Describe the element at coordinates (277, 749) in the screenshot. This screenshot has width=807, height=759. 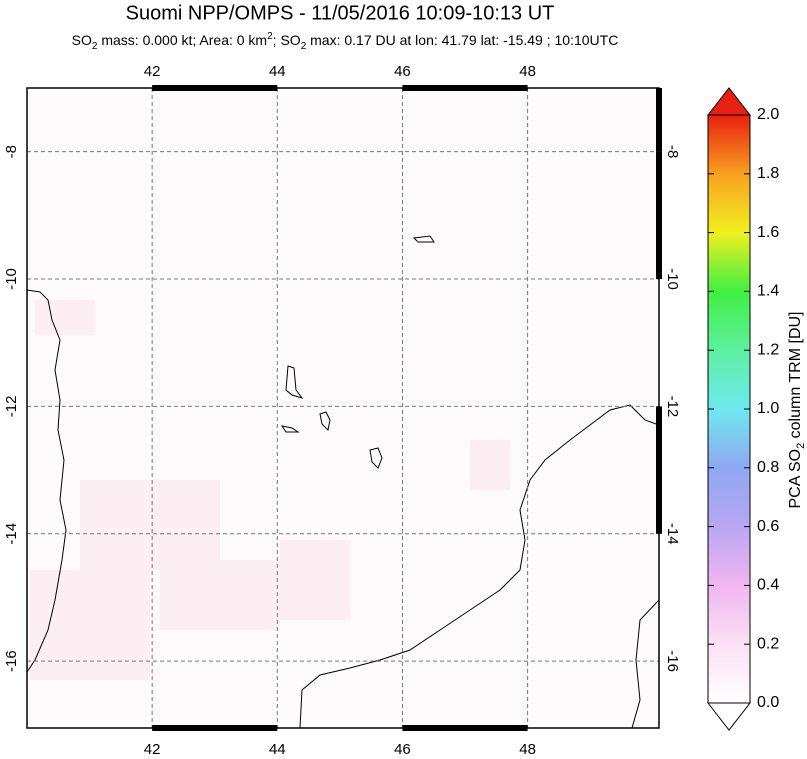
I see `x-tick-label-bottom: 44` at that location.